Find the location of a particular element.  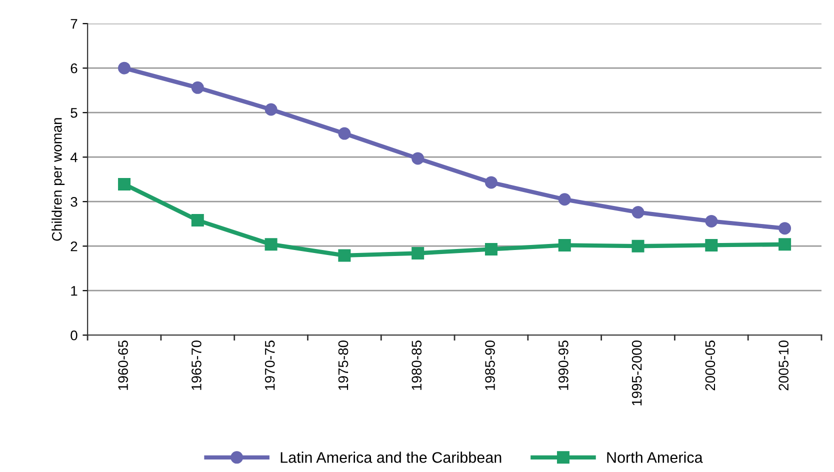

y-tick-label: 0 is located at coordinates (74, 335).